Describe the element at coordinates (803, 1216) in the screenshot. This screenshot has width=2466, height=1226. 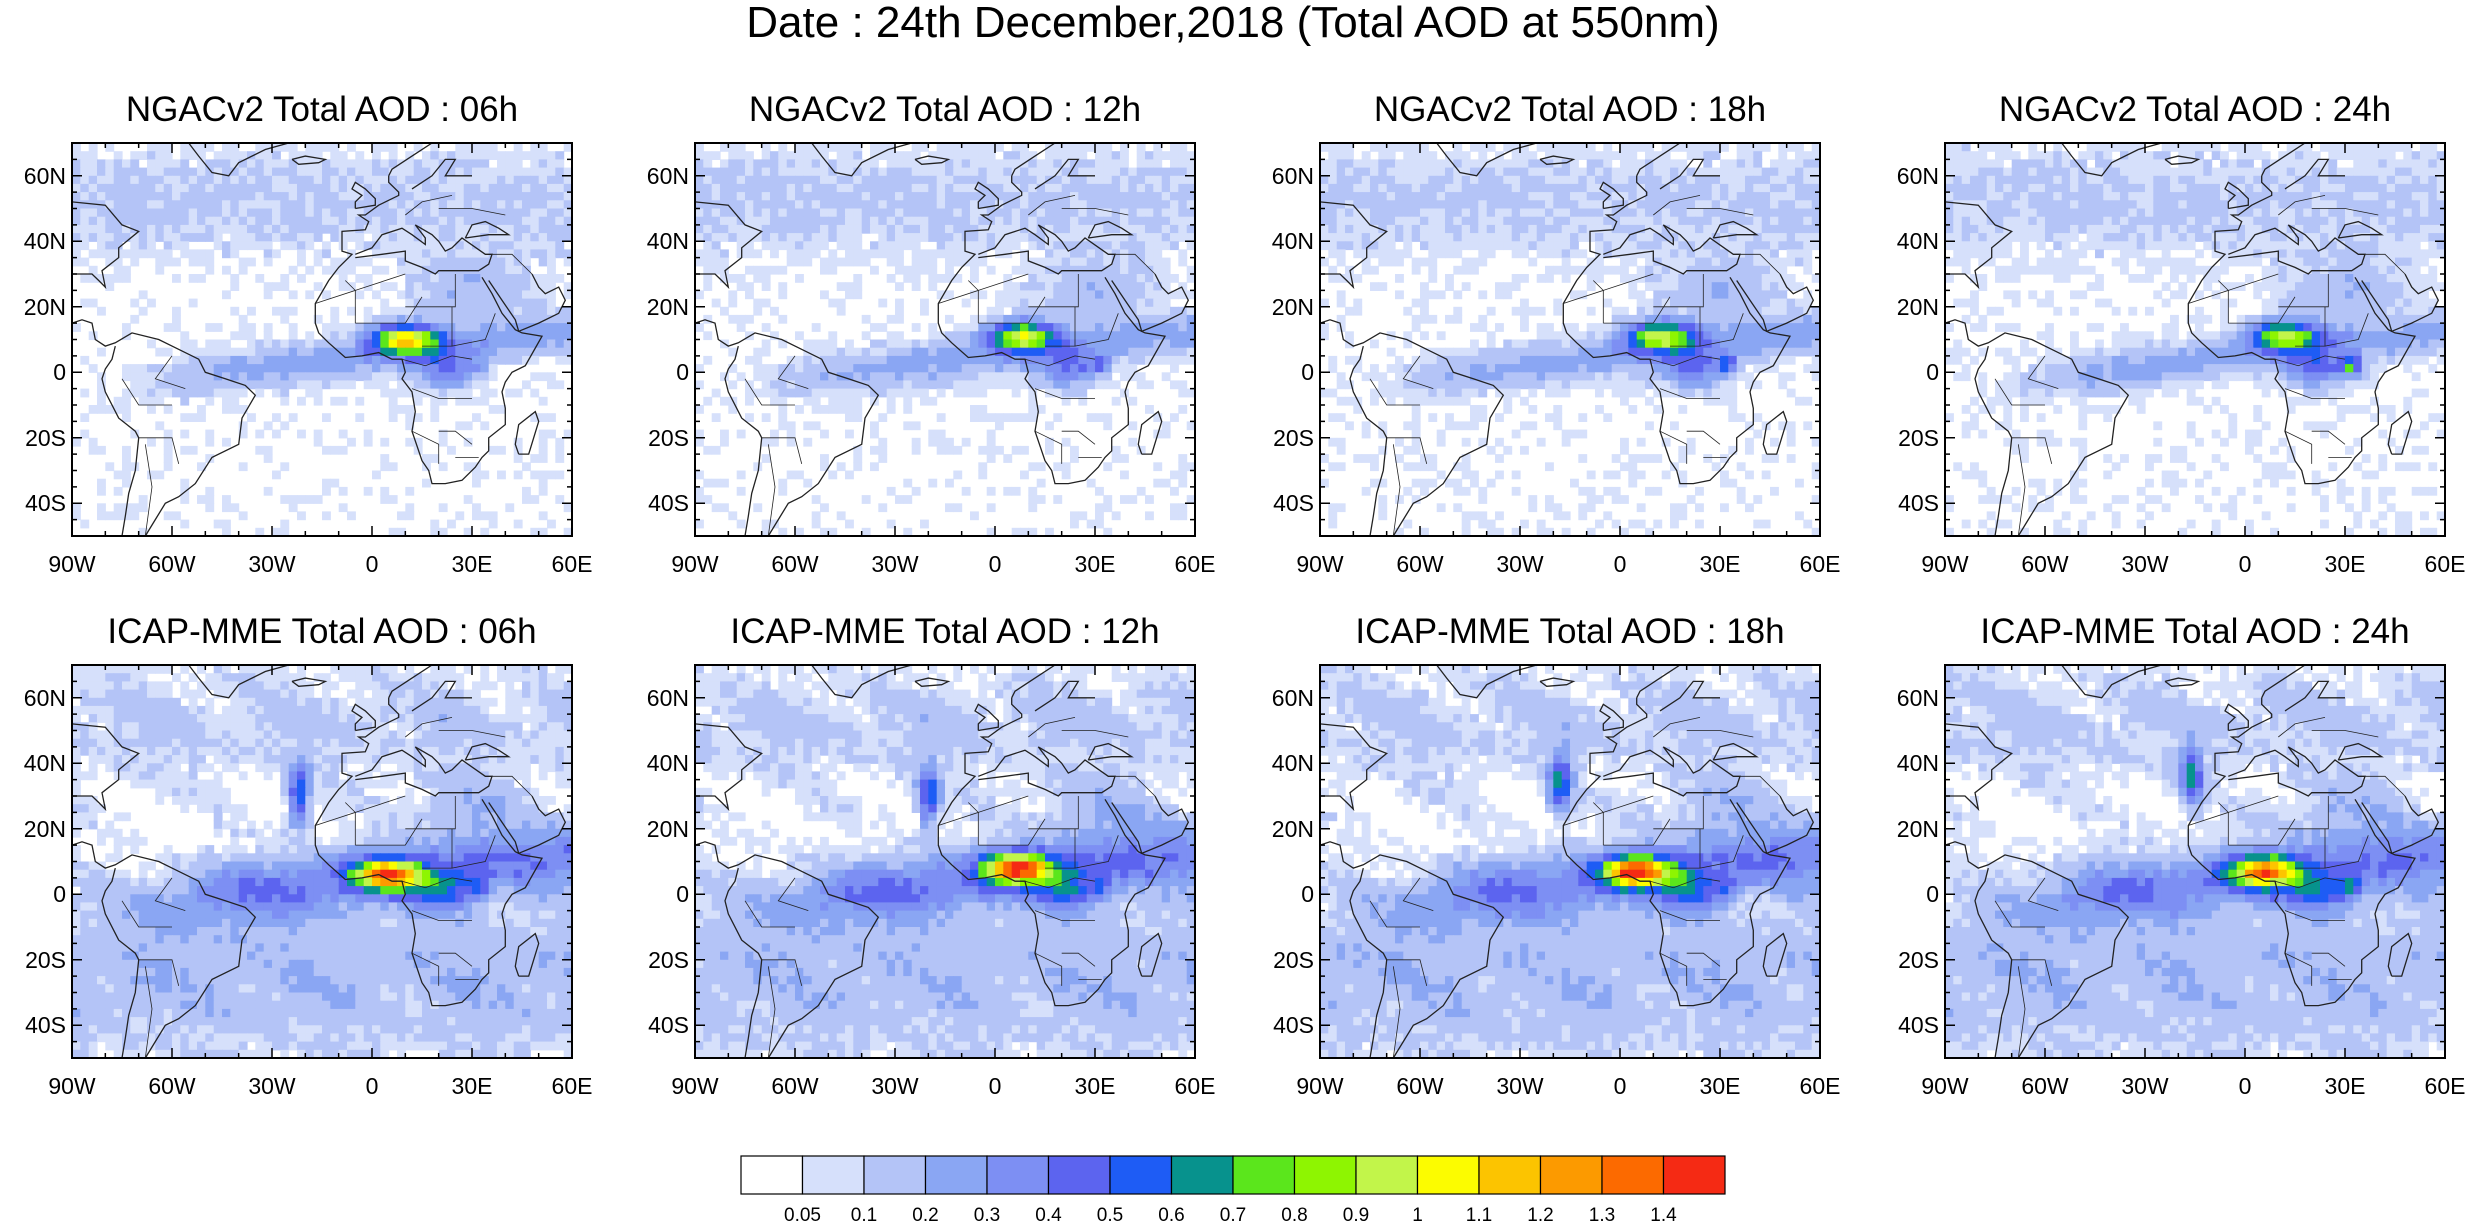
I see `colorbar-level-label: 0.05` at that location.